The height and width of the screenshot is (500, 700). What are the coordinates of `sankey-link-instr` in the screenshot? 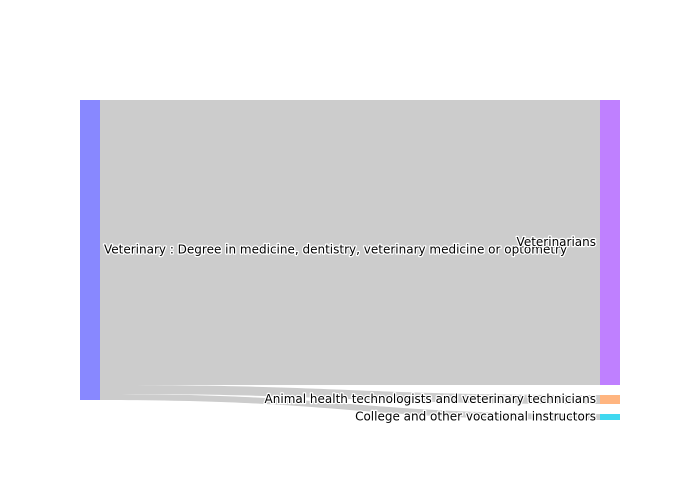 It's located at (350, 407).